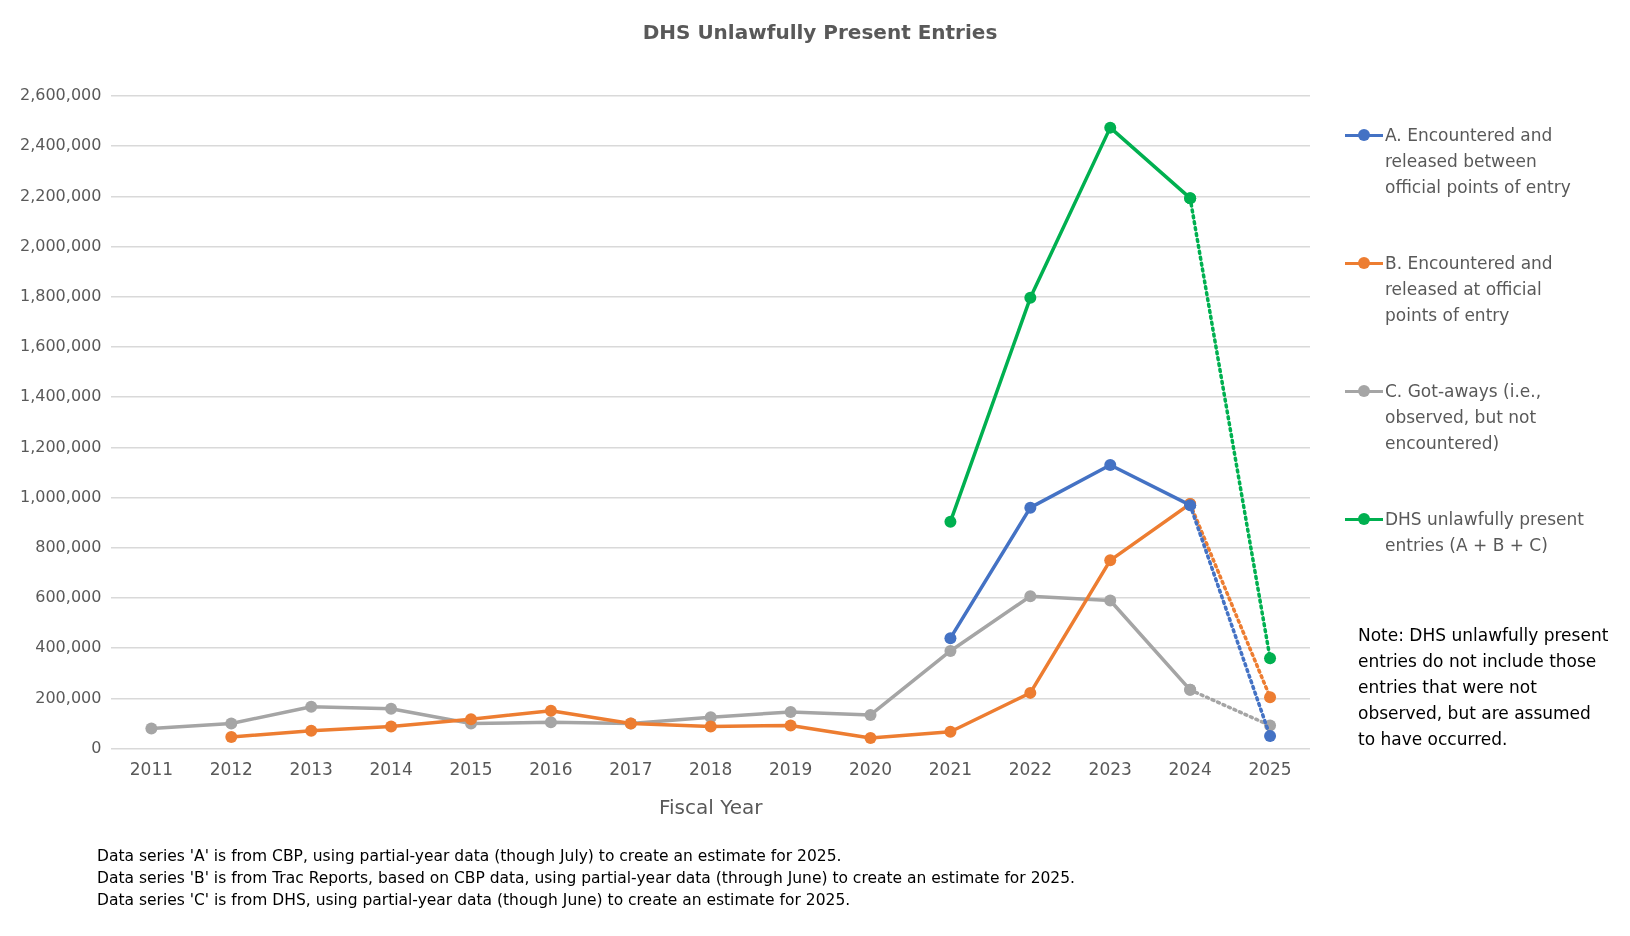 Image resolution: width=1630 pixels, height=936 pixels. I want to click on x-tick-label: 2015, so click(471, 769).